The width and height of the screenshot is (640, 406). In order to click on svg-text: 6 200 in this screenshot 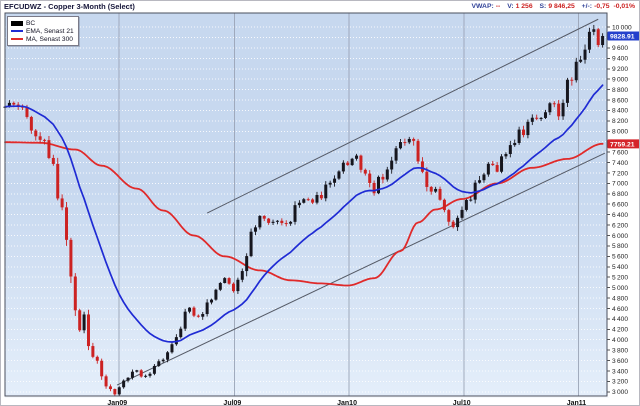, I will do `click(620, 225)`.